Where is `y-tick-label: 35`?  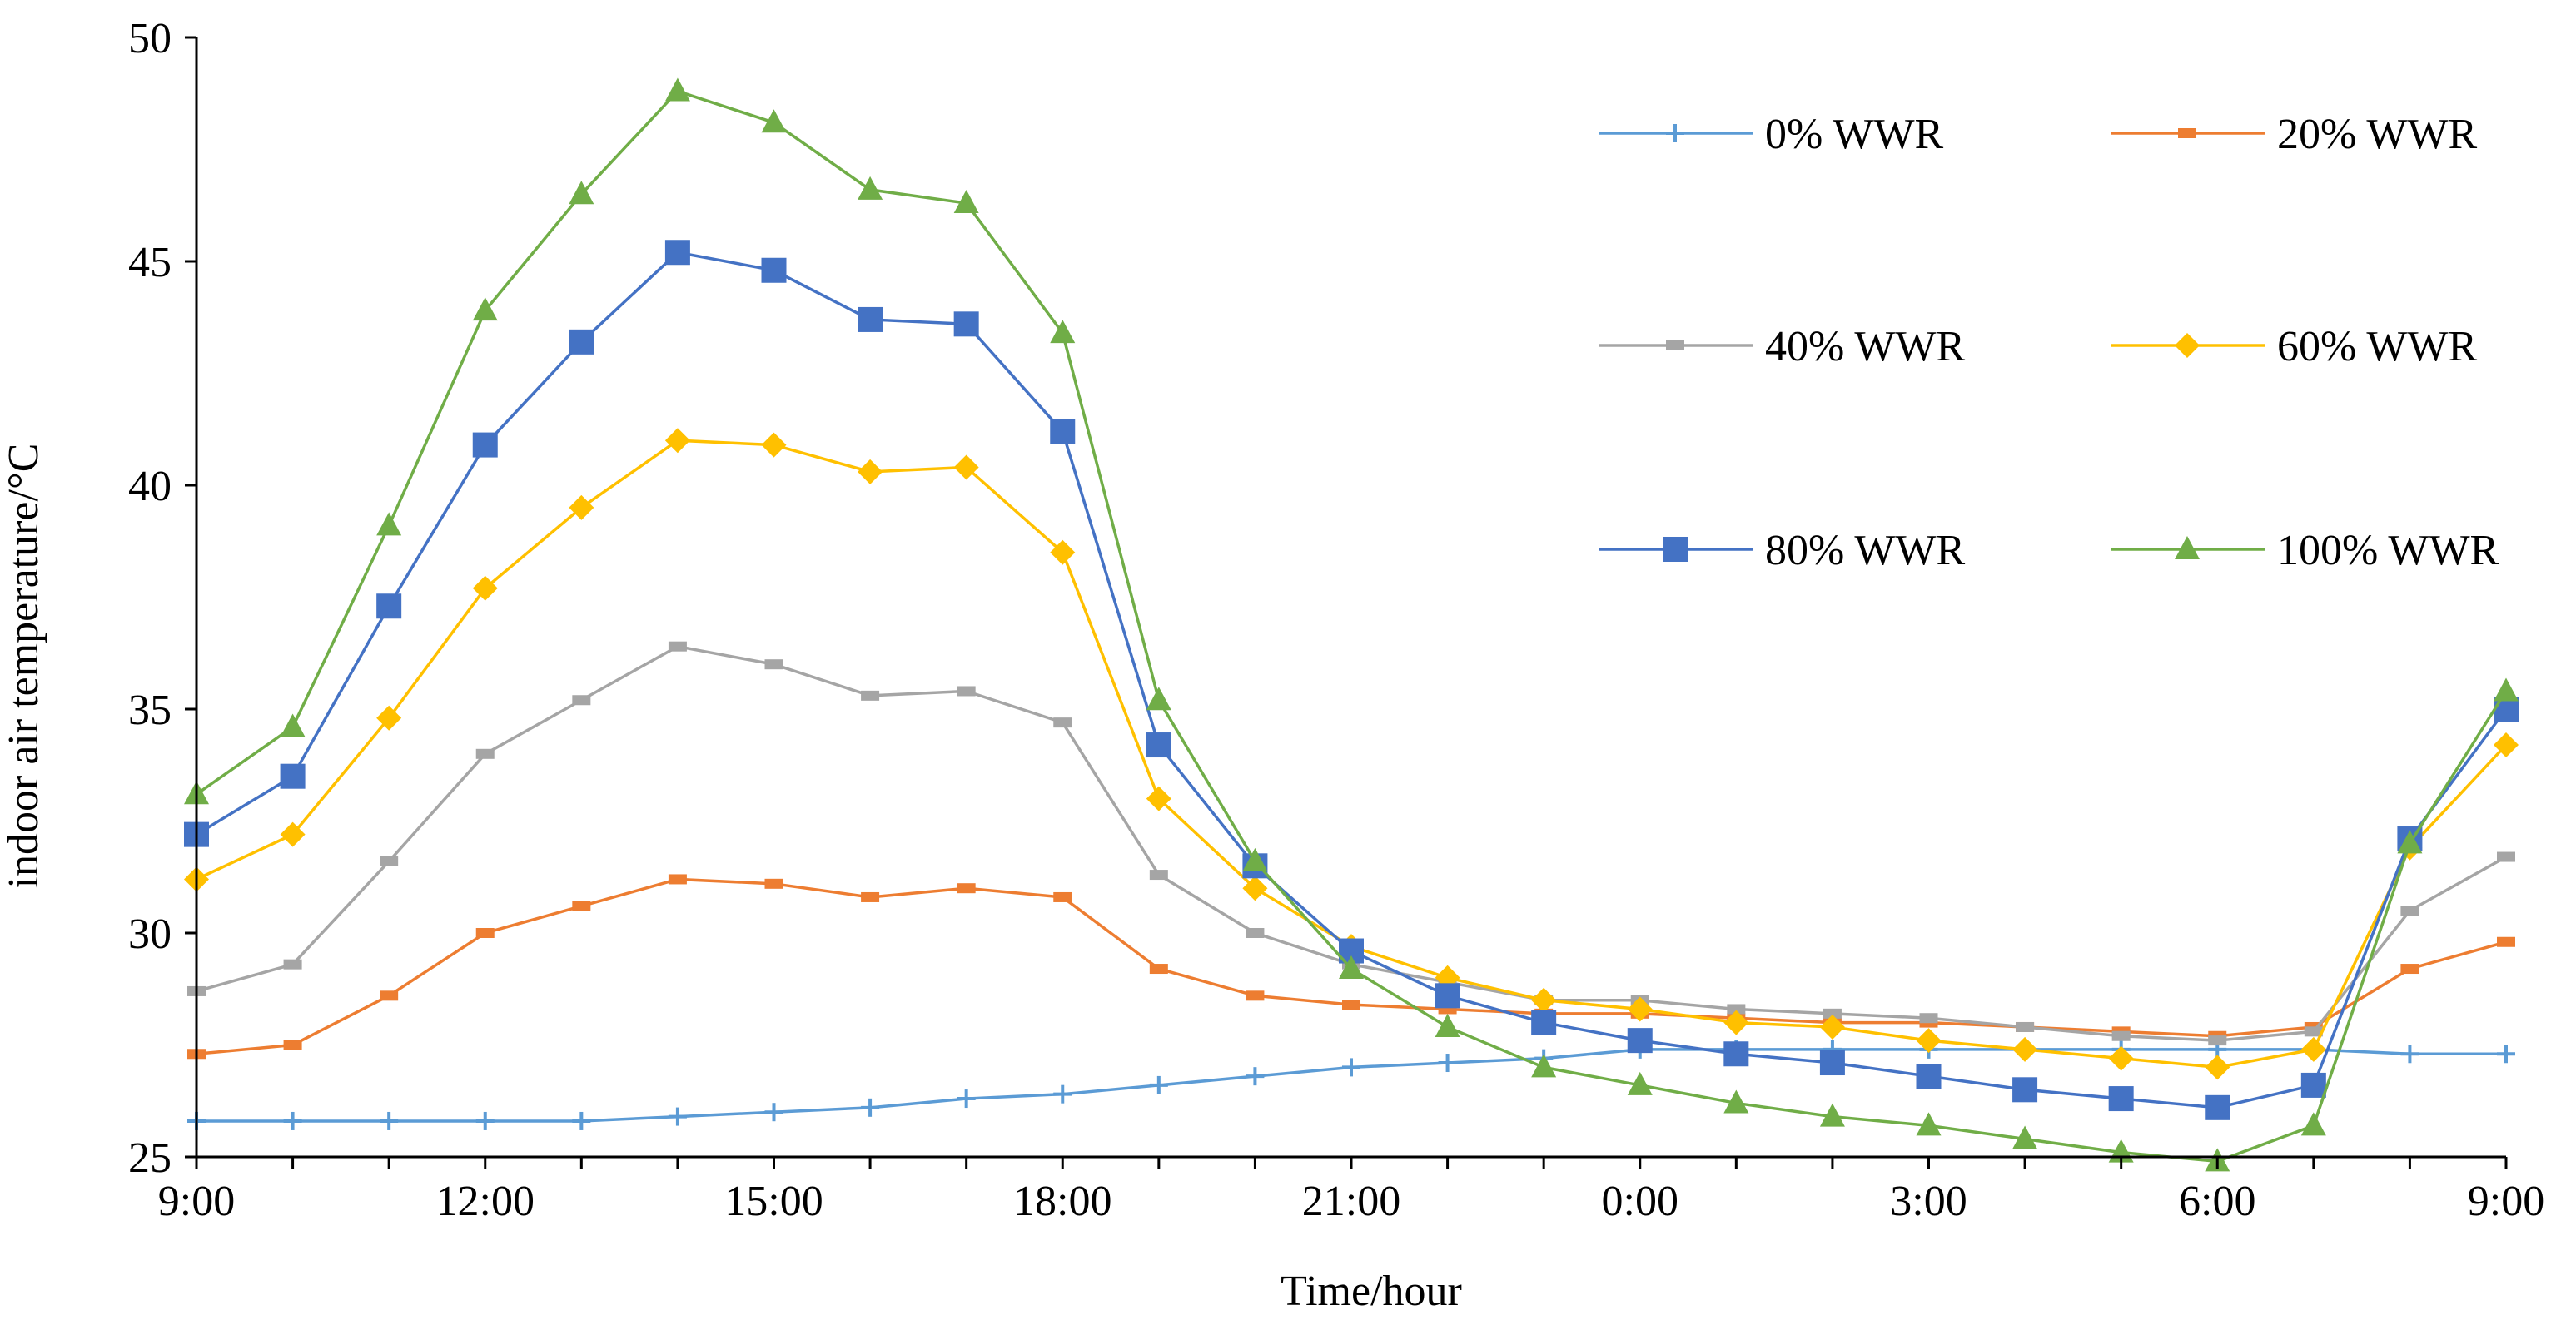 y-tick-label: 35 is located at coordinates (150, 710).